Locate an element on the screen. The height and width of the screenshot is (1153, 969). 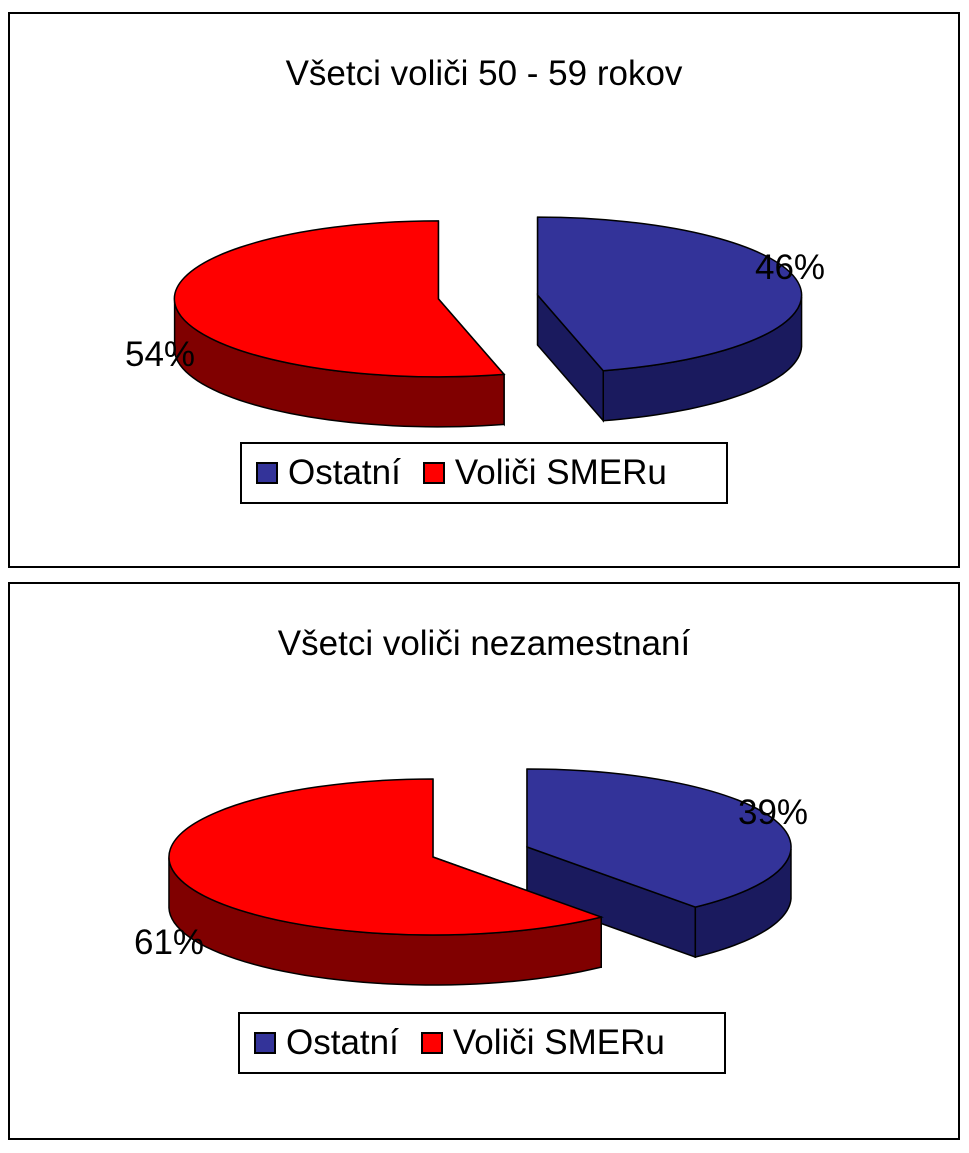
slice-label-smer: 61% is located at coordinates (169, 942).